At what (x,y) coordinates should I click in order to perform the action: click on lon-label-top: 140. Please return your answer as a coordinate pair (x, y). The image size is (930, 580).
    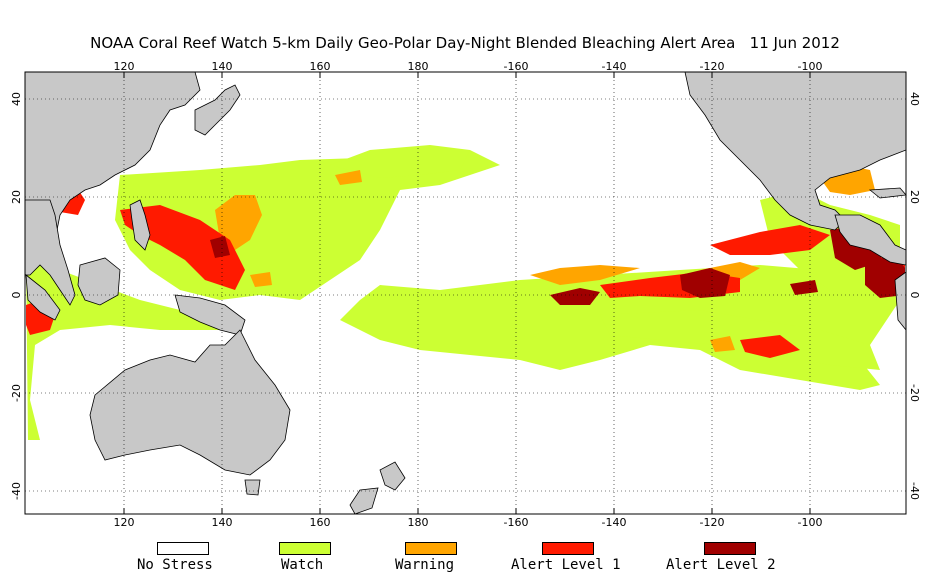
    Looking at the image, I should click on (222, 66).